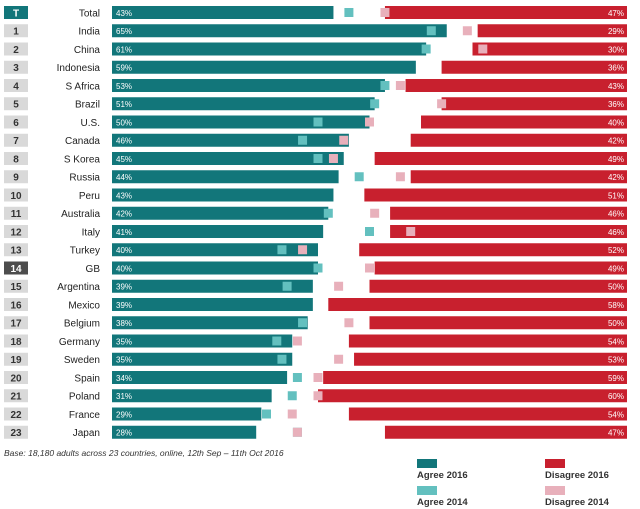 Image resolution: width=640 pixels, height=509 pixels. I want to click on rank-label: 7, so click(16, 141).